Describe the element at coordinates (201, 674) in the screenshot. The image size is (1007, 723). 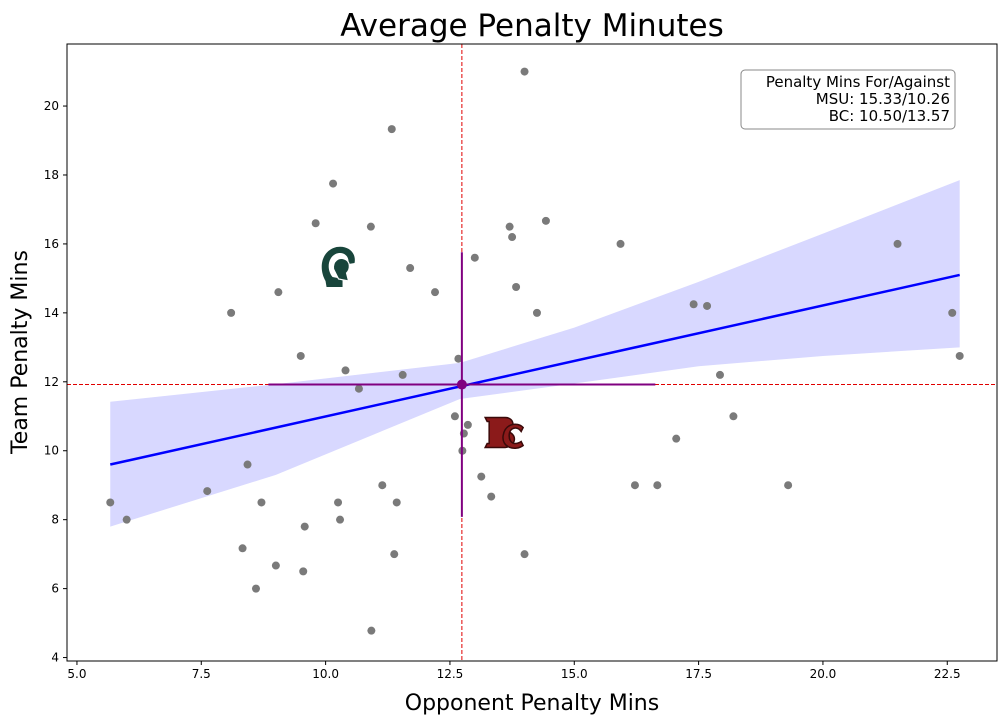
I see `x-tick-label: 7.5` at that location.